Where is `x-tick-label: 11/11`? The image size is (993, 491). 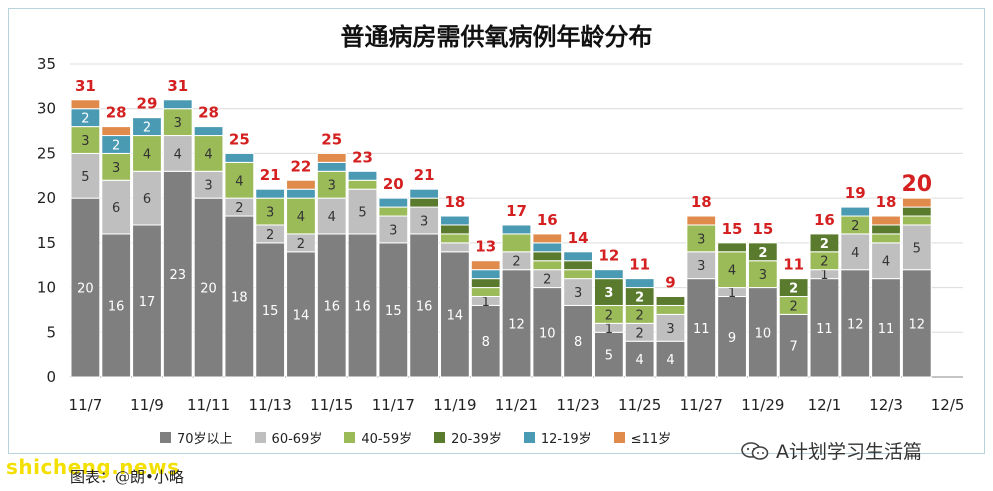
x-tick-label: 11/11 is located at coordinates (208, 405).